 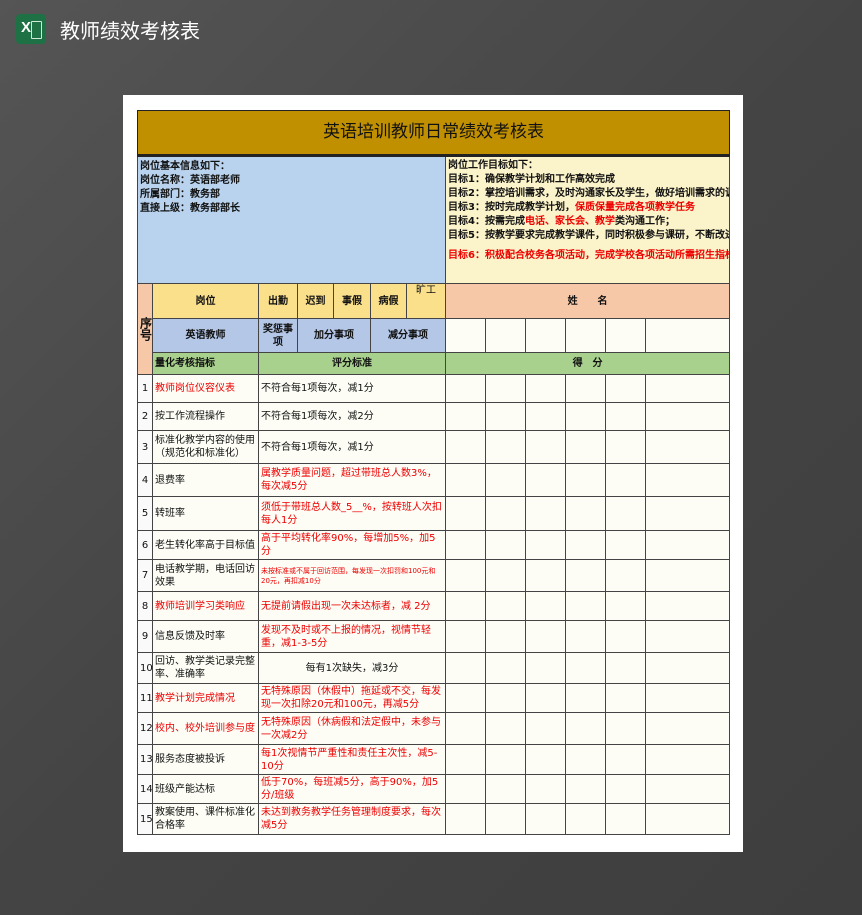 What do you see at coordinates (352, 759) in the screenshot?
I see `criteria-cell: 每1次视情节严重性和责任主次性，减5- 10分` at bounding box center [352, 759].